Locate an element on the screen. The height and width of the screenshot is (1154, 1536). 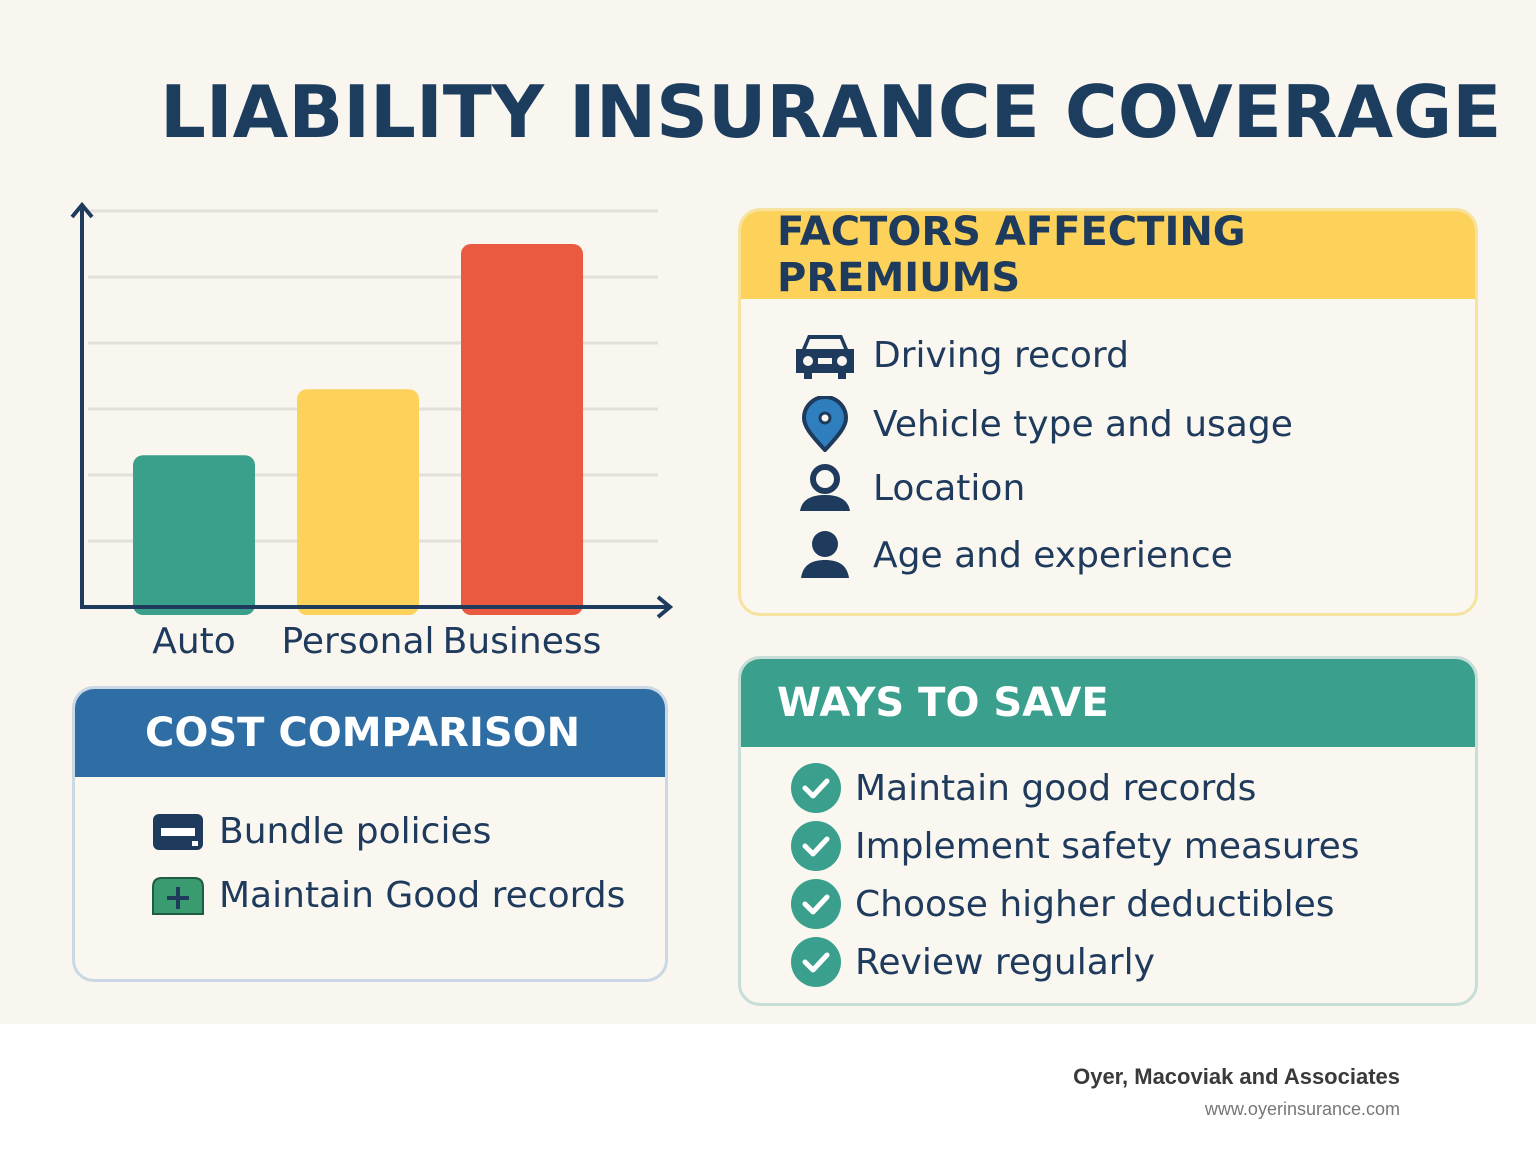
y-axis-arrow is located at coordinates (82, 210).